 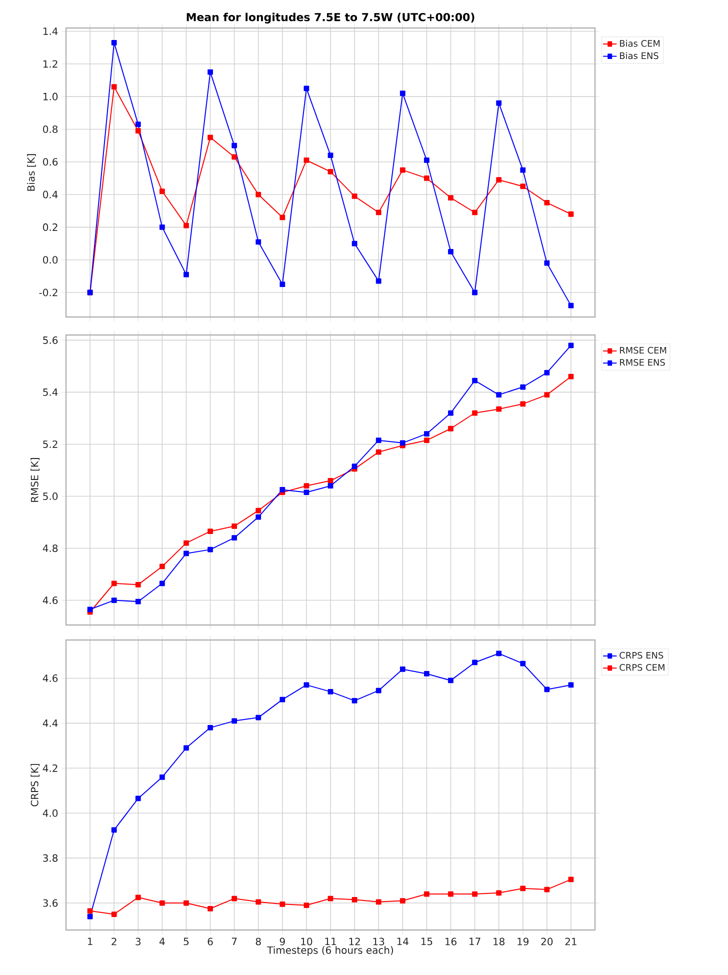 I want to click on x-tick-label: 13, so click(x=378, y=942).